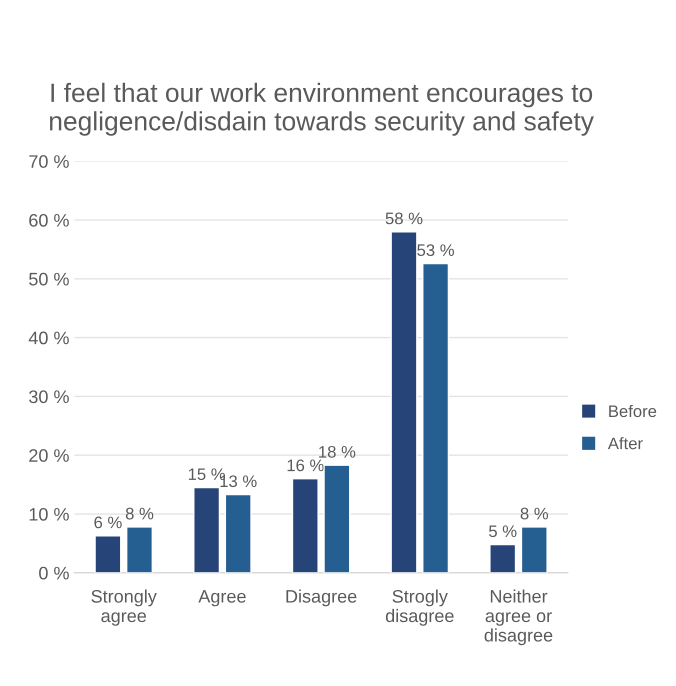 This screenshot has width=676, height=686. I want to click on chart-title: I feel that our work environment encourages to negligence/disdain towards security and safety, so click(322, 109).